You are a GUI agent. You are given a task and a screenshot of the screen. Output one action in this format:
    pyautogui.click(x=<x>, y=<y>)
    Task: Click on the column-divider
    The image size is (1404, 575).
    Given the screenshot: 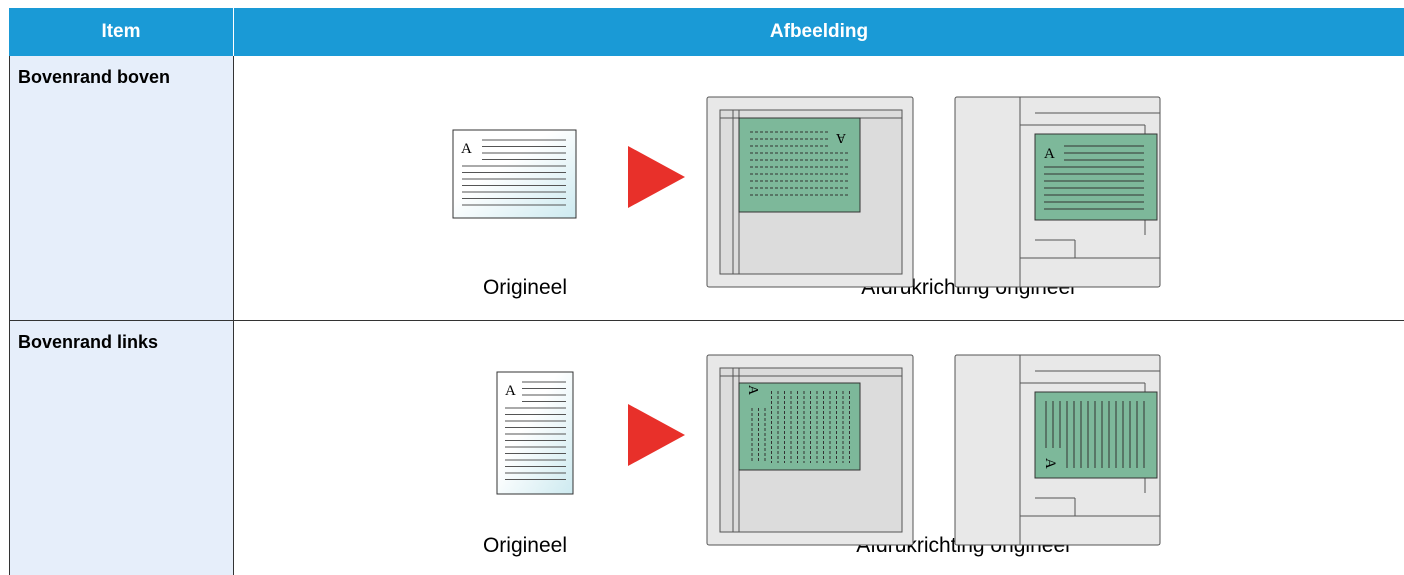 What is the action you would take?
    pyautogui.click(x=233, y=315)
    